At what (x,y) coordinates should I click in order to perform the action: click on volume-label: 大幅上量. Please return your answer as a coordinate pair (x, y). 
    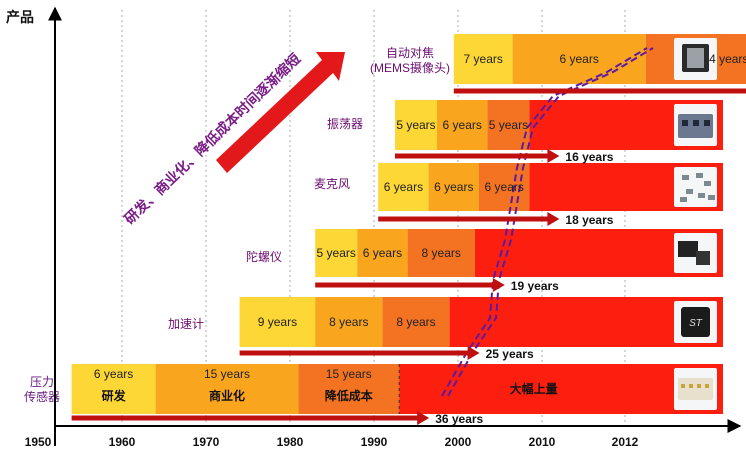
    Looking at the image, I should click on (534, 388).